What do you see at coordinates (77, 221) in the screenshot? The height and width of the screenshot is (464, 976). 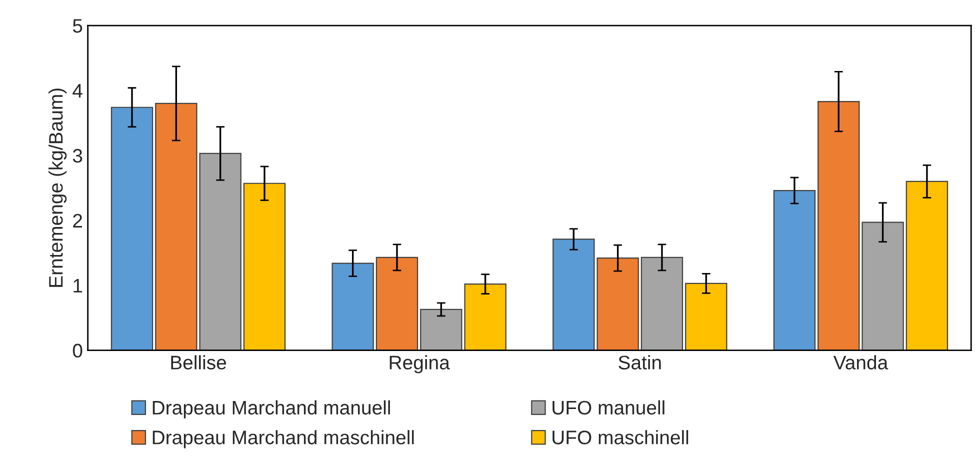 I see `y-tick-label: 2` at bounding box center [77, 221].